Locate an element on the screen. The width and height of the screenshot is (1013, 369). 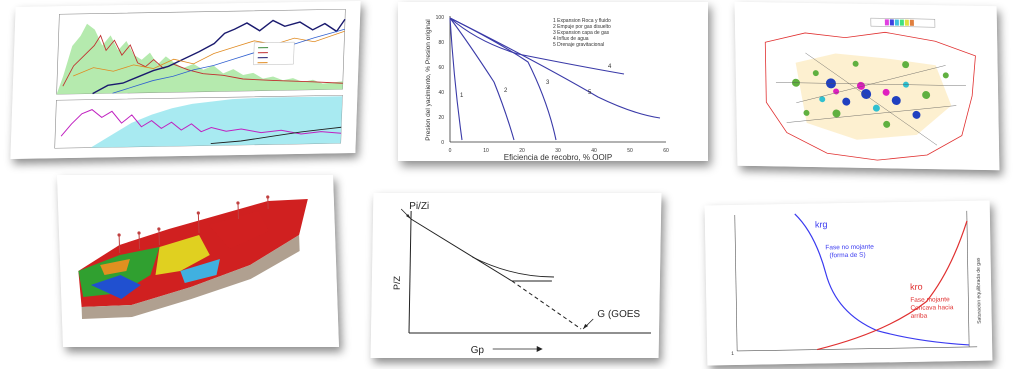
side-label: Saturacion equilibrada de gas is located at coordinates (979, 290).